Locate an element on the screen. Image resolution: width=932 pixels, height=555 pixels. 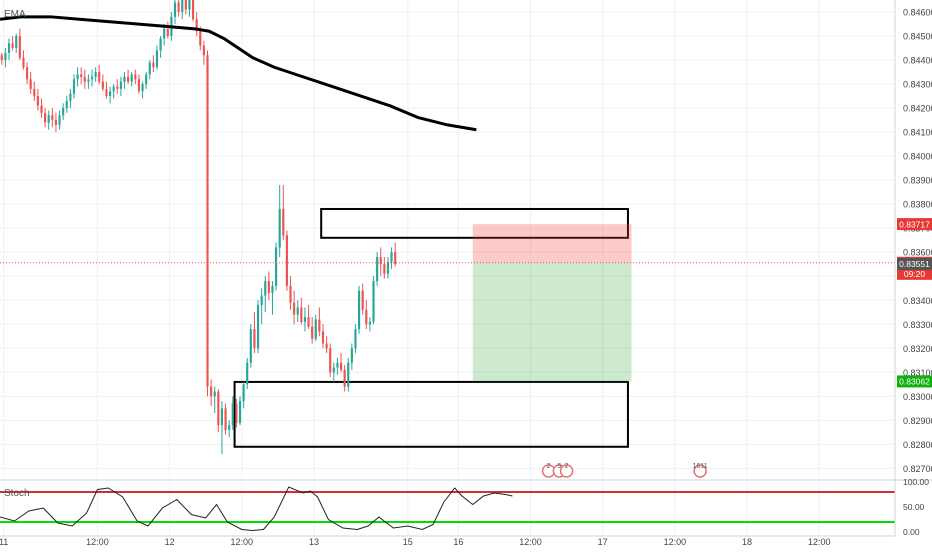
osc-y-tick-label: 50.00 is located at coordinates (914, 507).